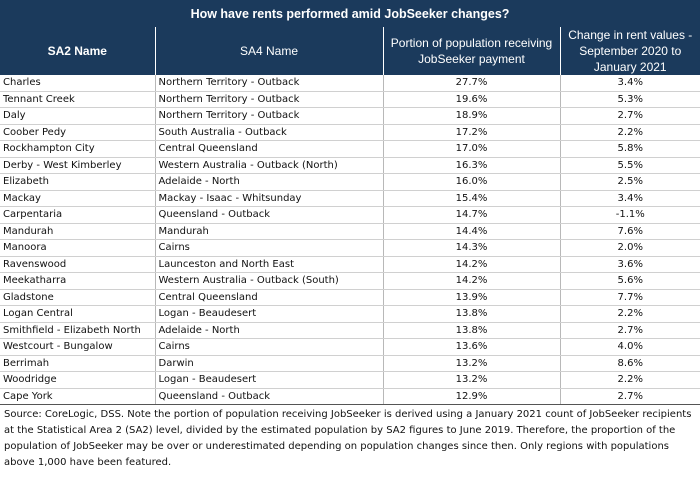 This screenshot has width=700, height=477. Describe the element at coordinates (472, 99) in the screenshot. I see `cell-jobseeker-portion: 19.6%` at that location.